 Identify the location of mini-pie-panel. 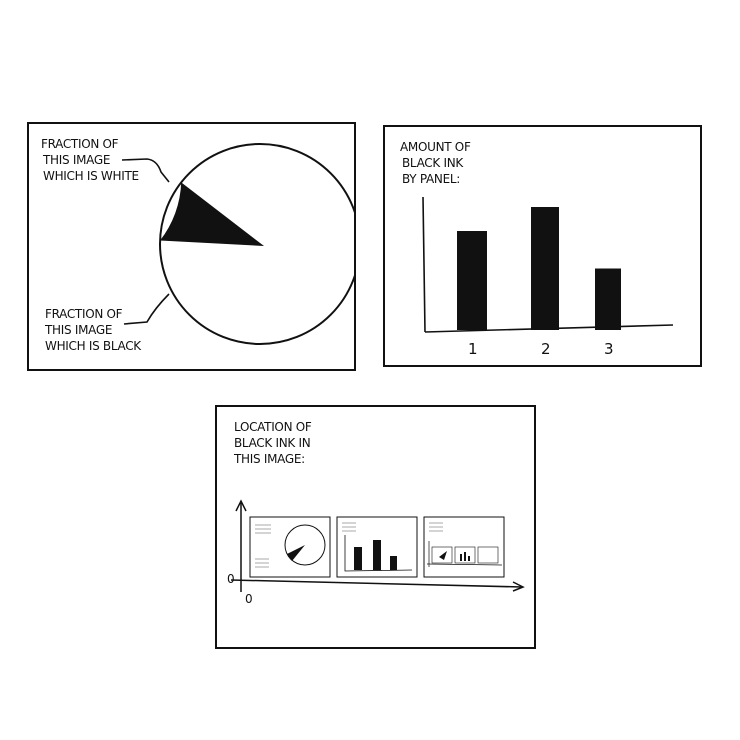
(290, 547).